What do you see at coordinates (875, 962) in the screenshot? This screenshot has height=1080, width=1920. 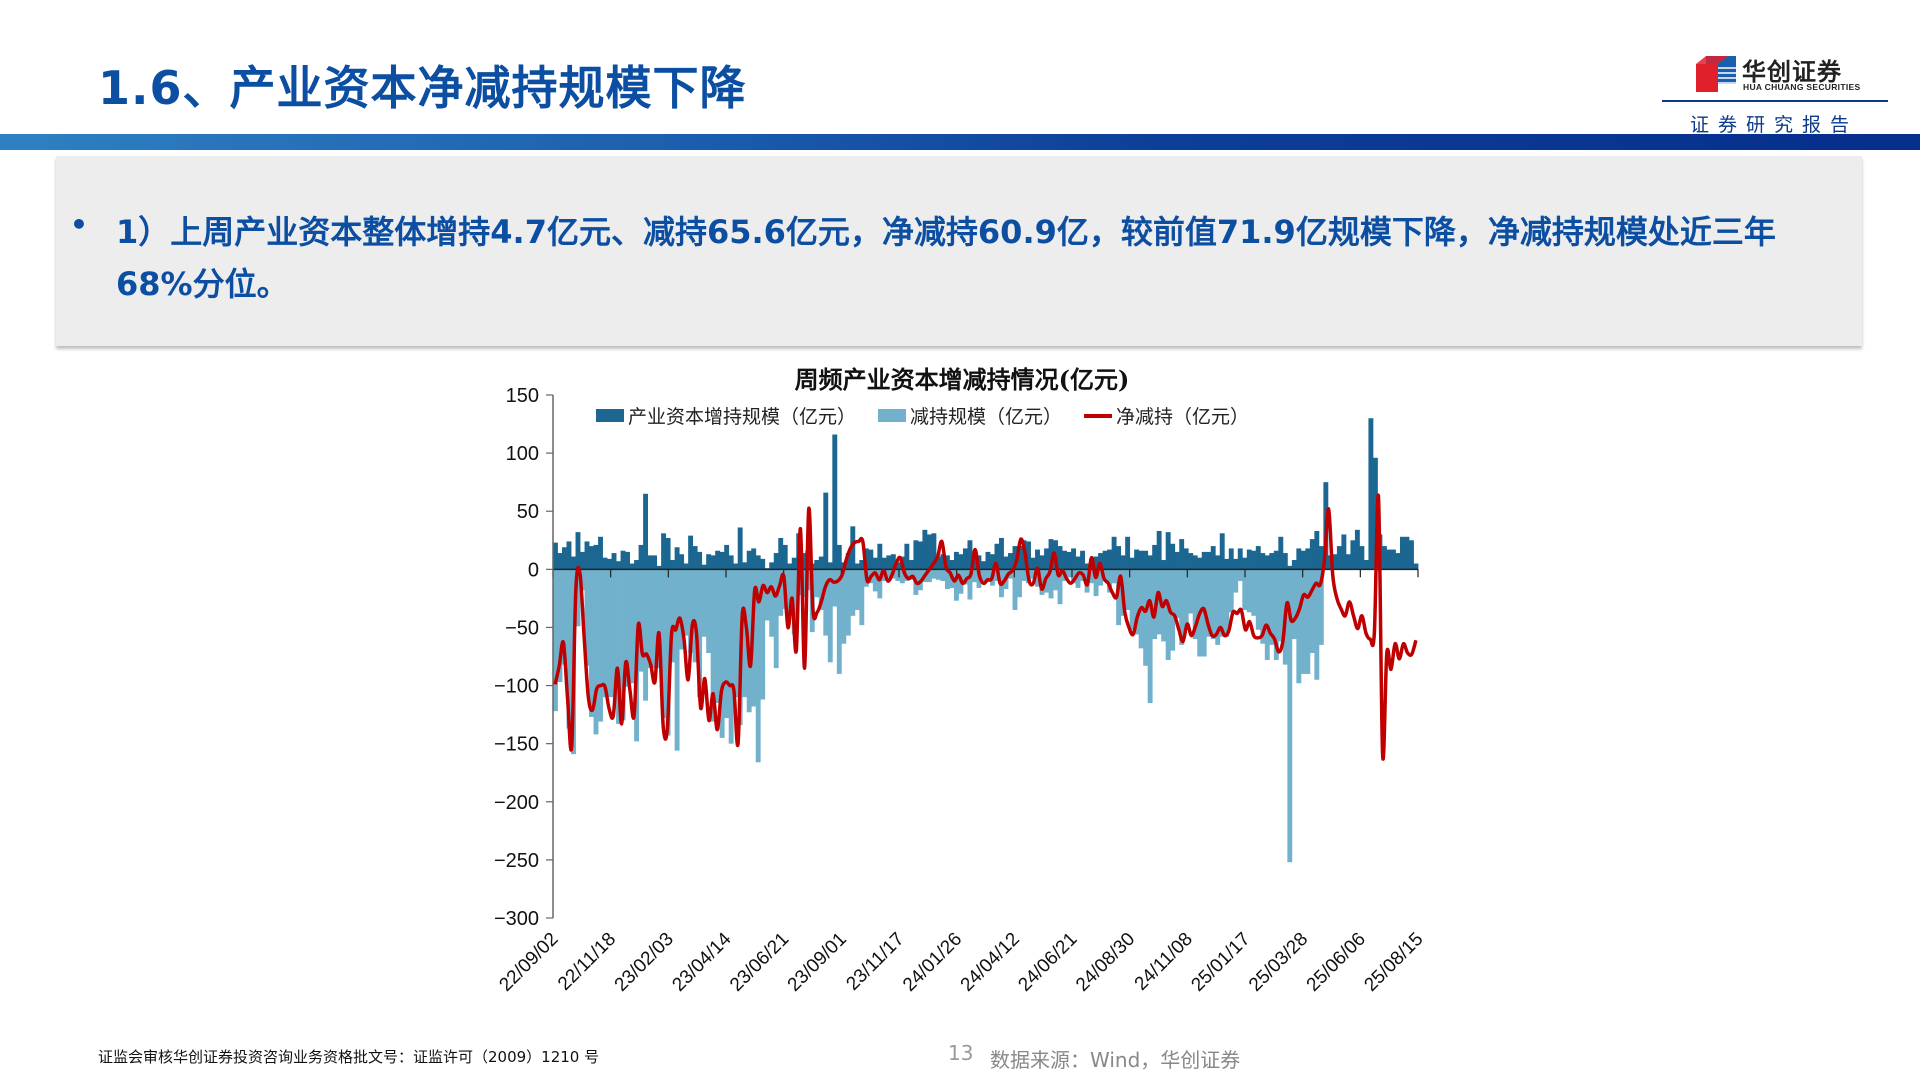 I see `x-tick-label: 23/11/17` at bounding box center [875, 962].